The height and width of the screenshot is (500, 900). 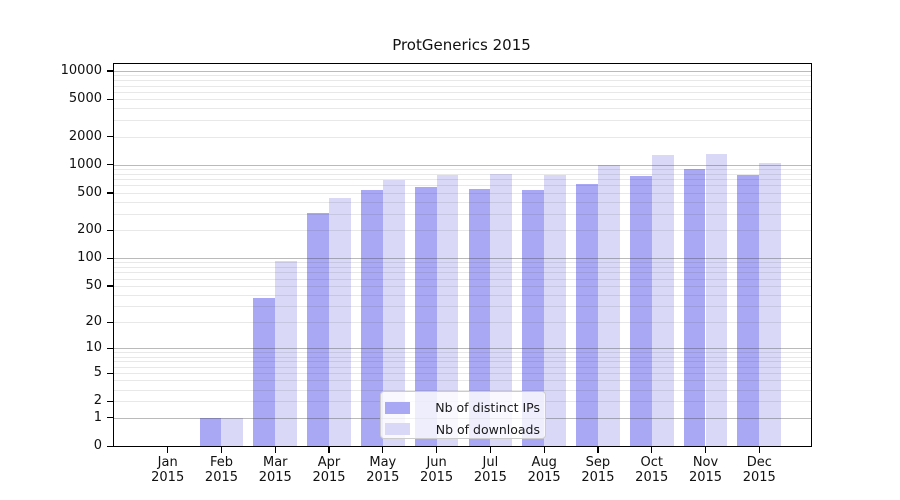 What do you see at coordinates (85, 136) in the screenshot?
I see `y-tick-label: 2000` at bounding box center [85, 136].